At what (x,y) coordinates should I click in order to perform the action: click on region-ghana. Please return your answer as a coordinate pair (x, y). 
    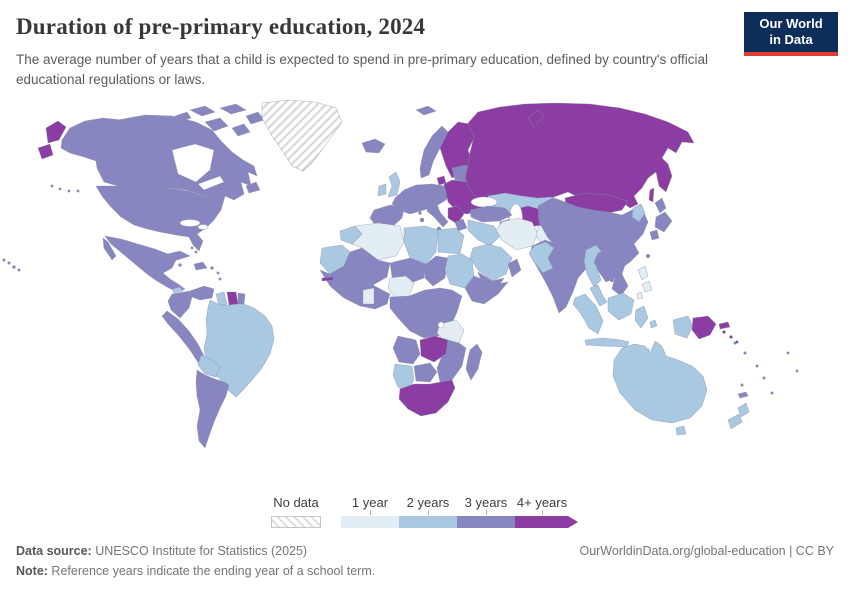
    Looking at the image, I should click on (368, 296).